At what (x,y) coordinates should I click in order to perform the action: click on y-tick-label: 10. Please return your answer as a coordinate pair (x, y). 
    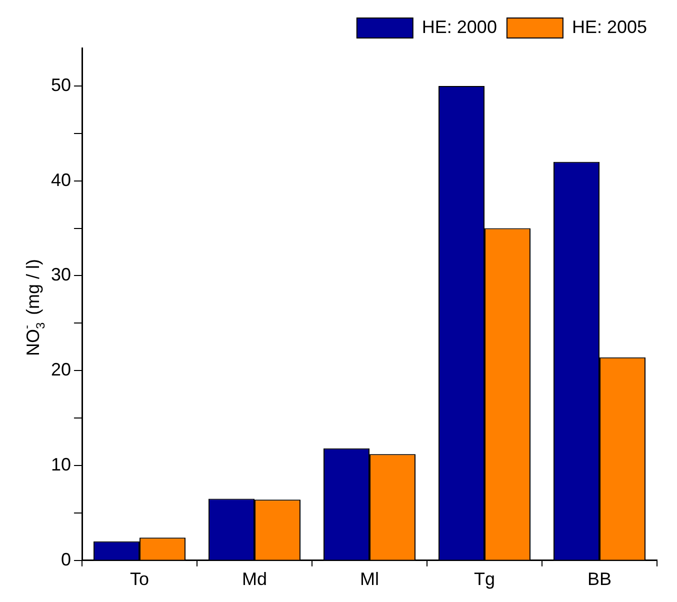
    Looking at the image, I should click on (61, 464).